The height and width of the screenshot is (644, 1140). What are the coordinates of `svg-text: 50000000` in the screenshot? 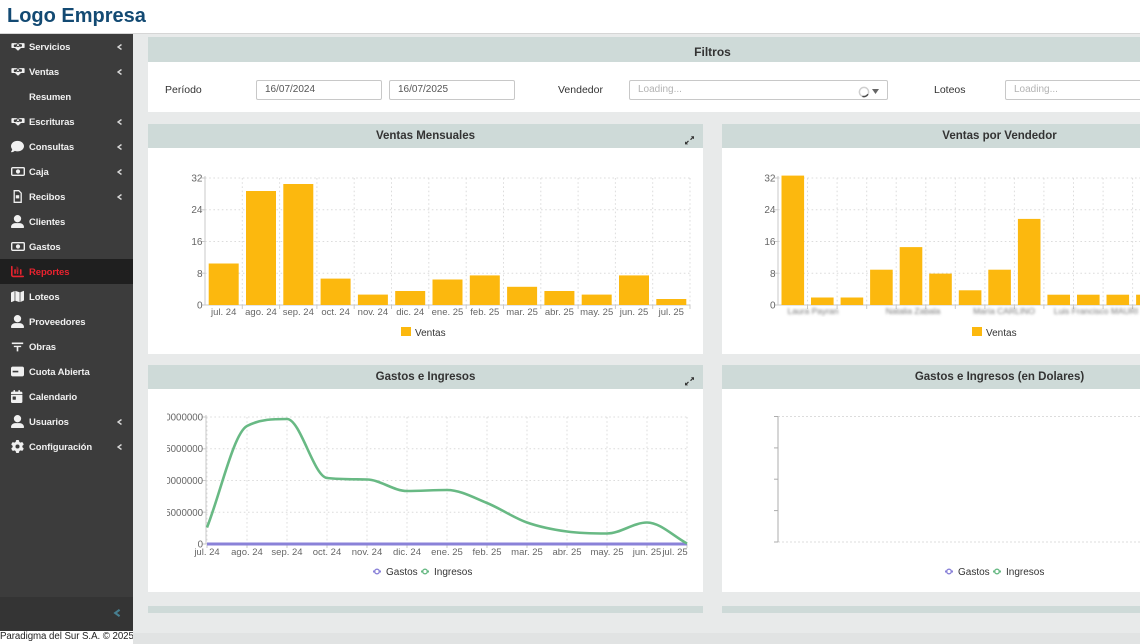 It's located at (182, 481).